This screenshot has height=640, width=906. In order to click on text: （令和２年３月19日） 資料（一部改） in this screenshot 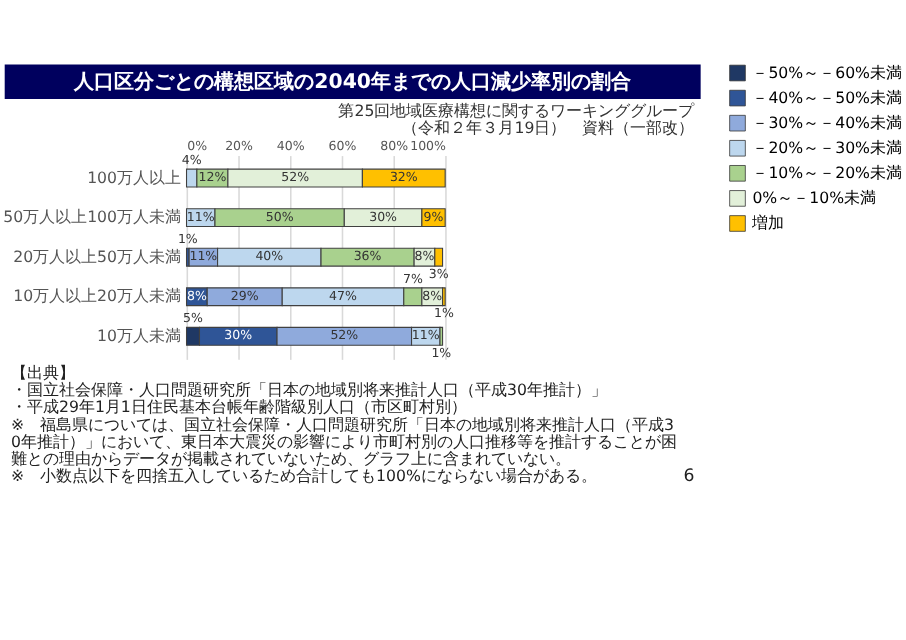, I will do `click(548, 128)`.